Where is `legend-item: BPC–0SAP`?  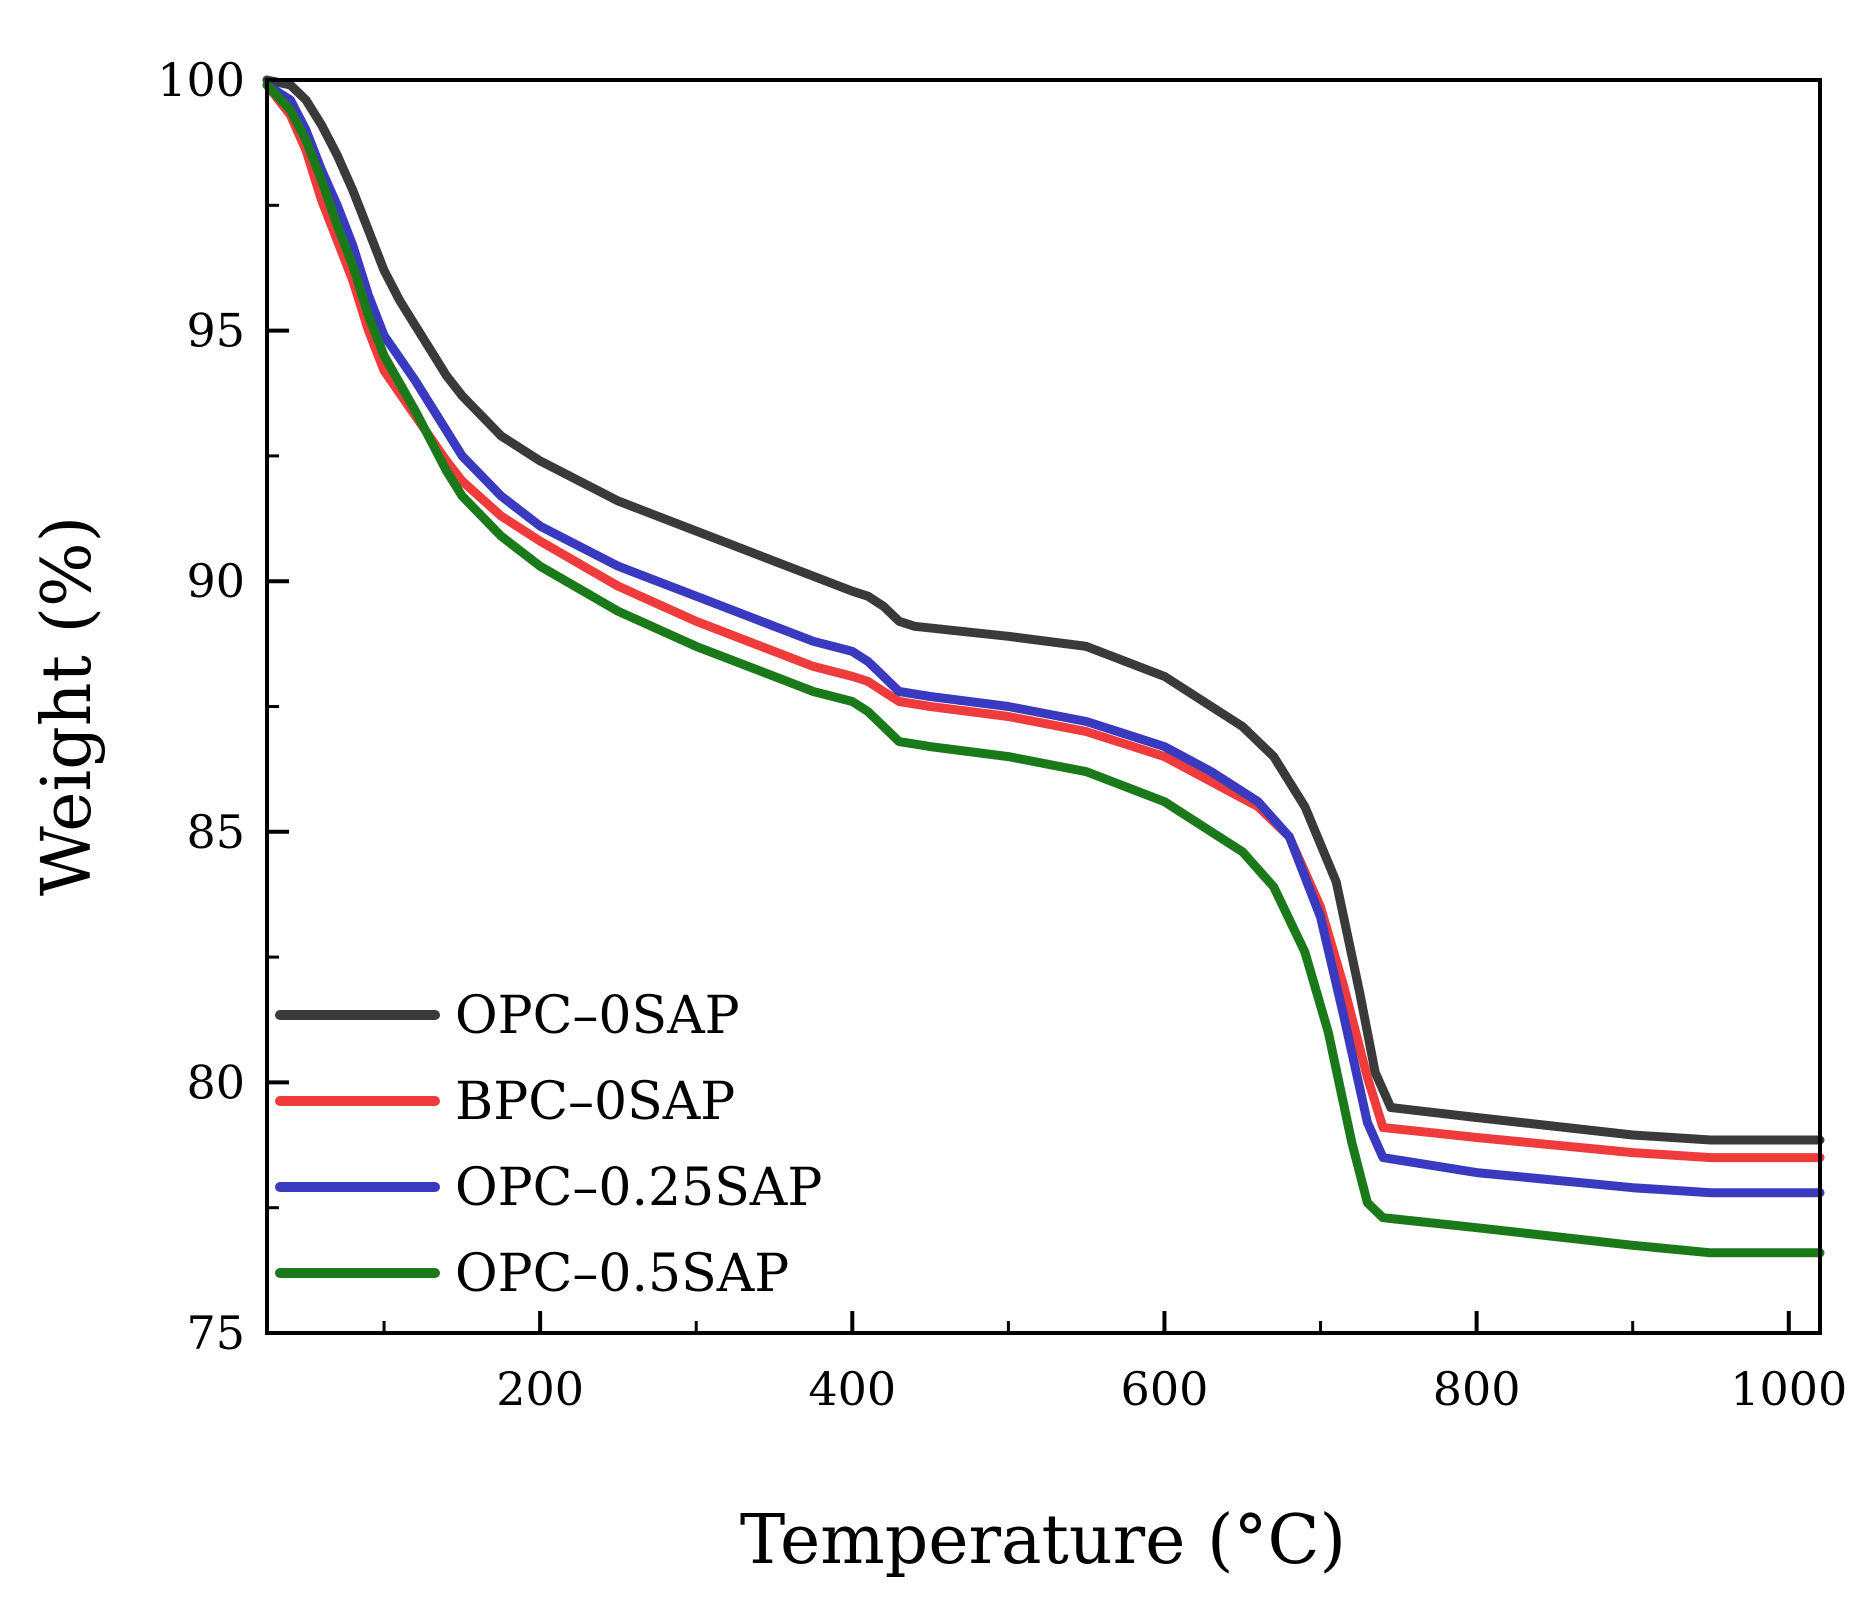
legend-item: BPC–0SAP is located at coordinates (505, 1102).